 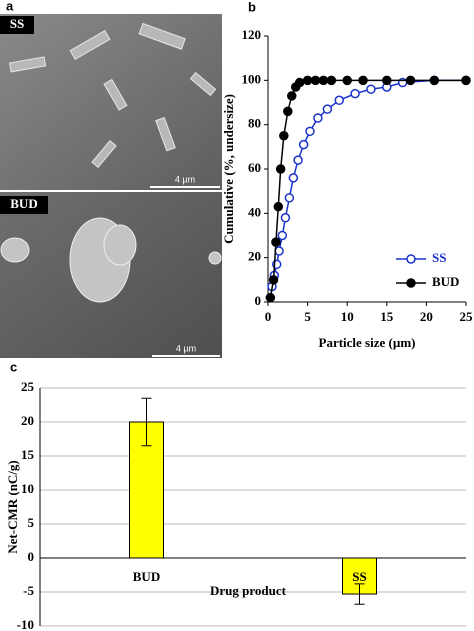 What do you see at coordinates (13, 366) in the screenshot?
I see `panel-label: c` at bounding box center [13, 366].